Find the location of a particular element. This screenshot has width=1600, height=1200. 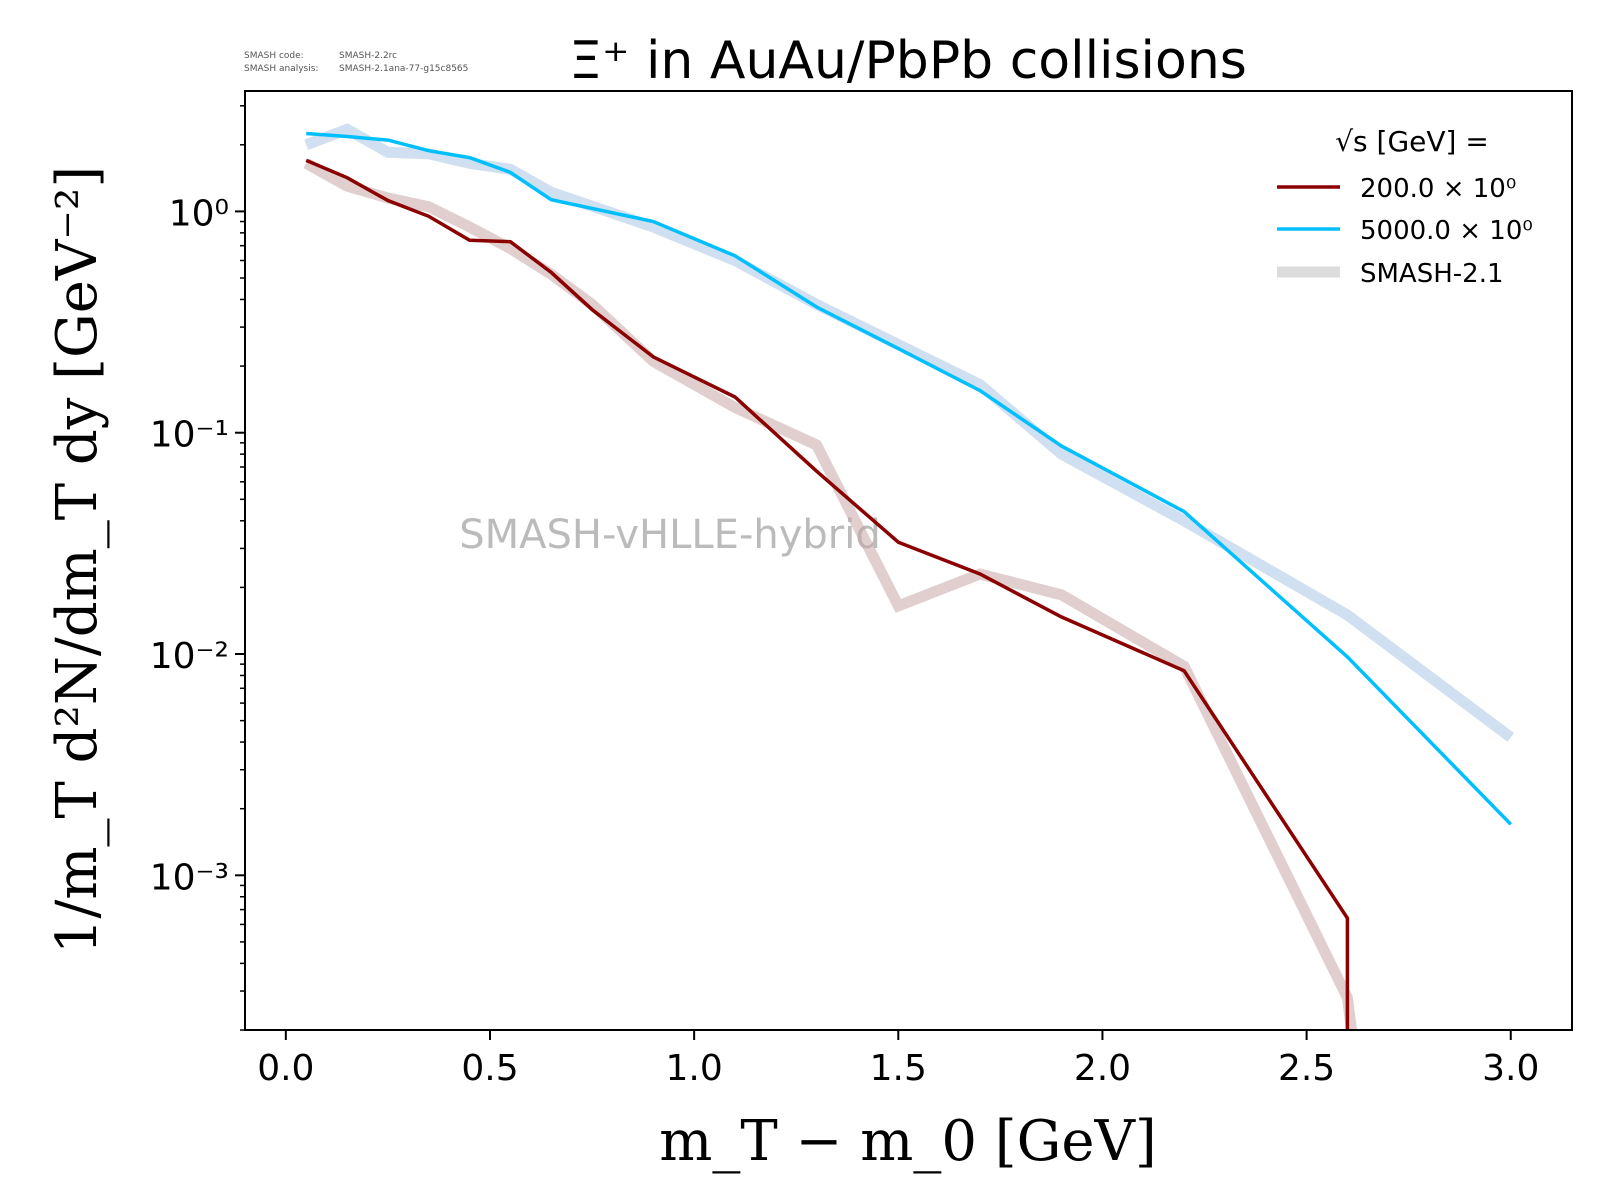

x-axis-label: m_T − m_0 [GeV] is located at coordinates (908, 1141).